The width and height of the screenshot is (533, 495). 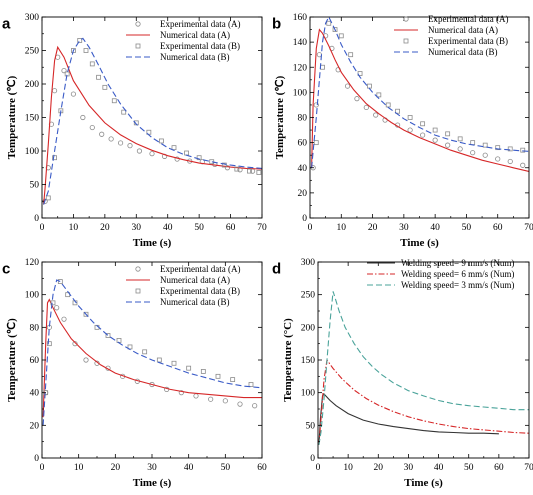 What do you see at coordinates (12, 360) in the screenshot?
I see `y-axis-label: Temperature (℃)` at bounding box center [12, 360].